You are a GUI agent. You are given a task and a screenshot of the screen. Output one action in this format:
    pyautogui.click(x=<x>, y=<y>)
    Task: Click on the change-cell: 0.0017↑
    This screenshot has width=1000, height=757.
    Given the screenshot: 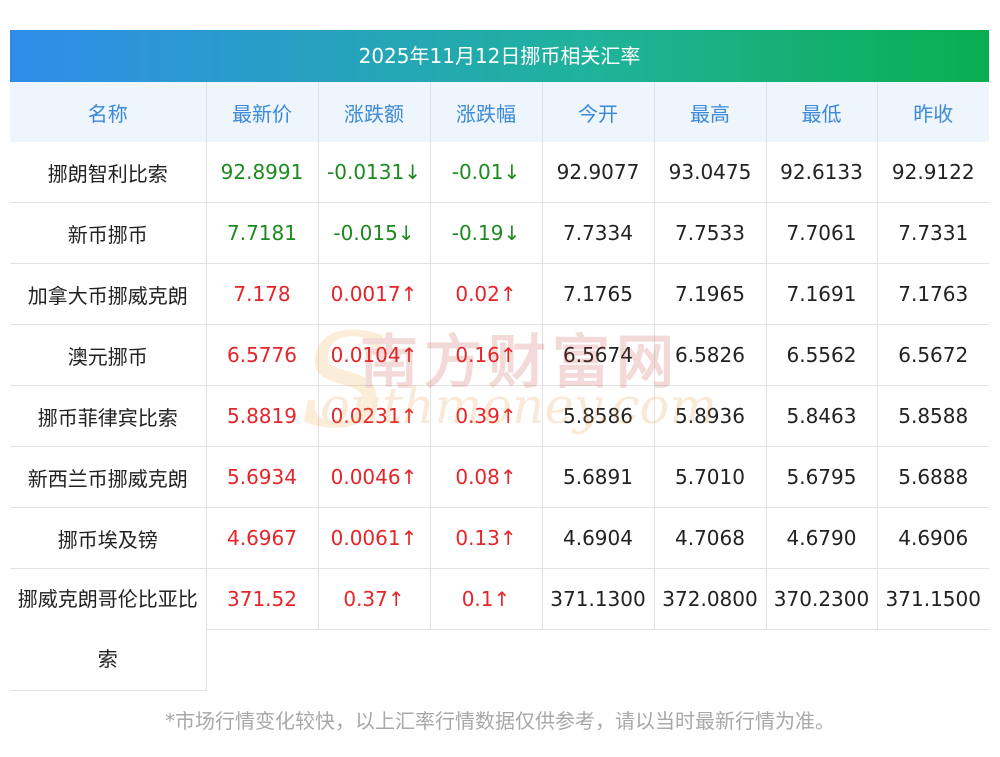 What is the action you would take?
    pyautogui.click(x=374, y=294)
    